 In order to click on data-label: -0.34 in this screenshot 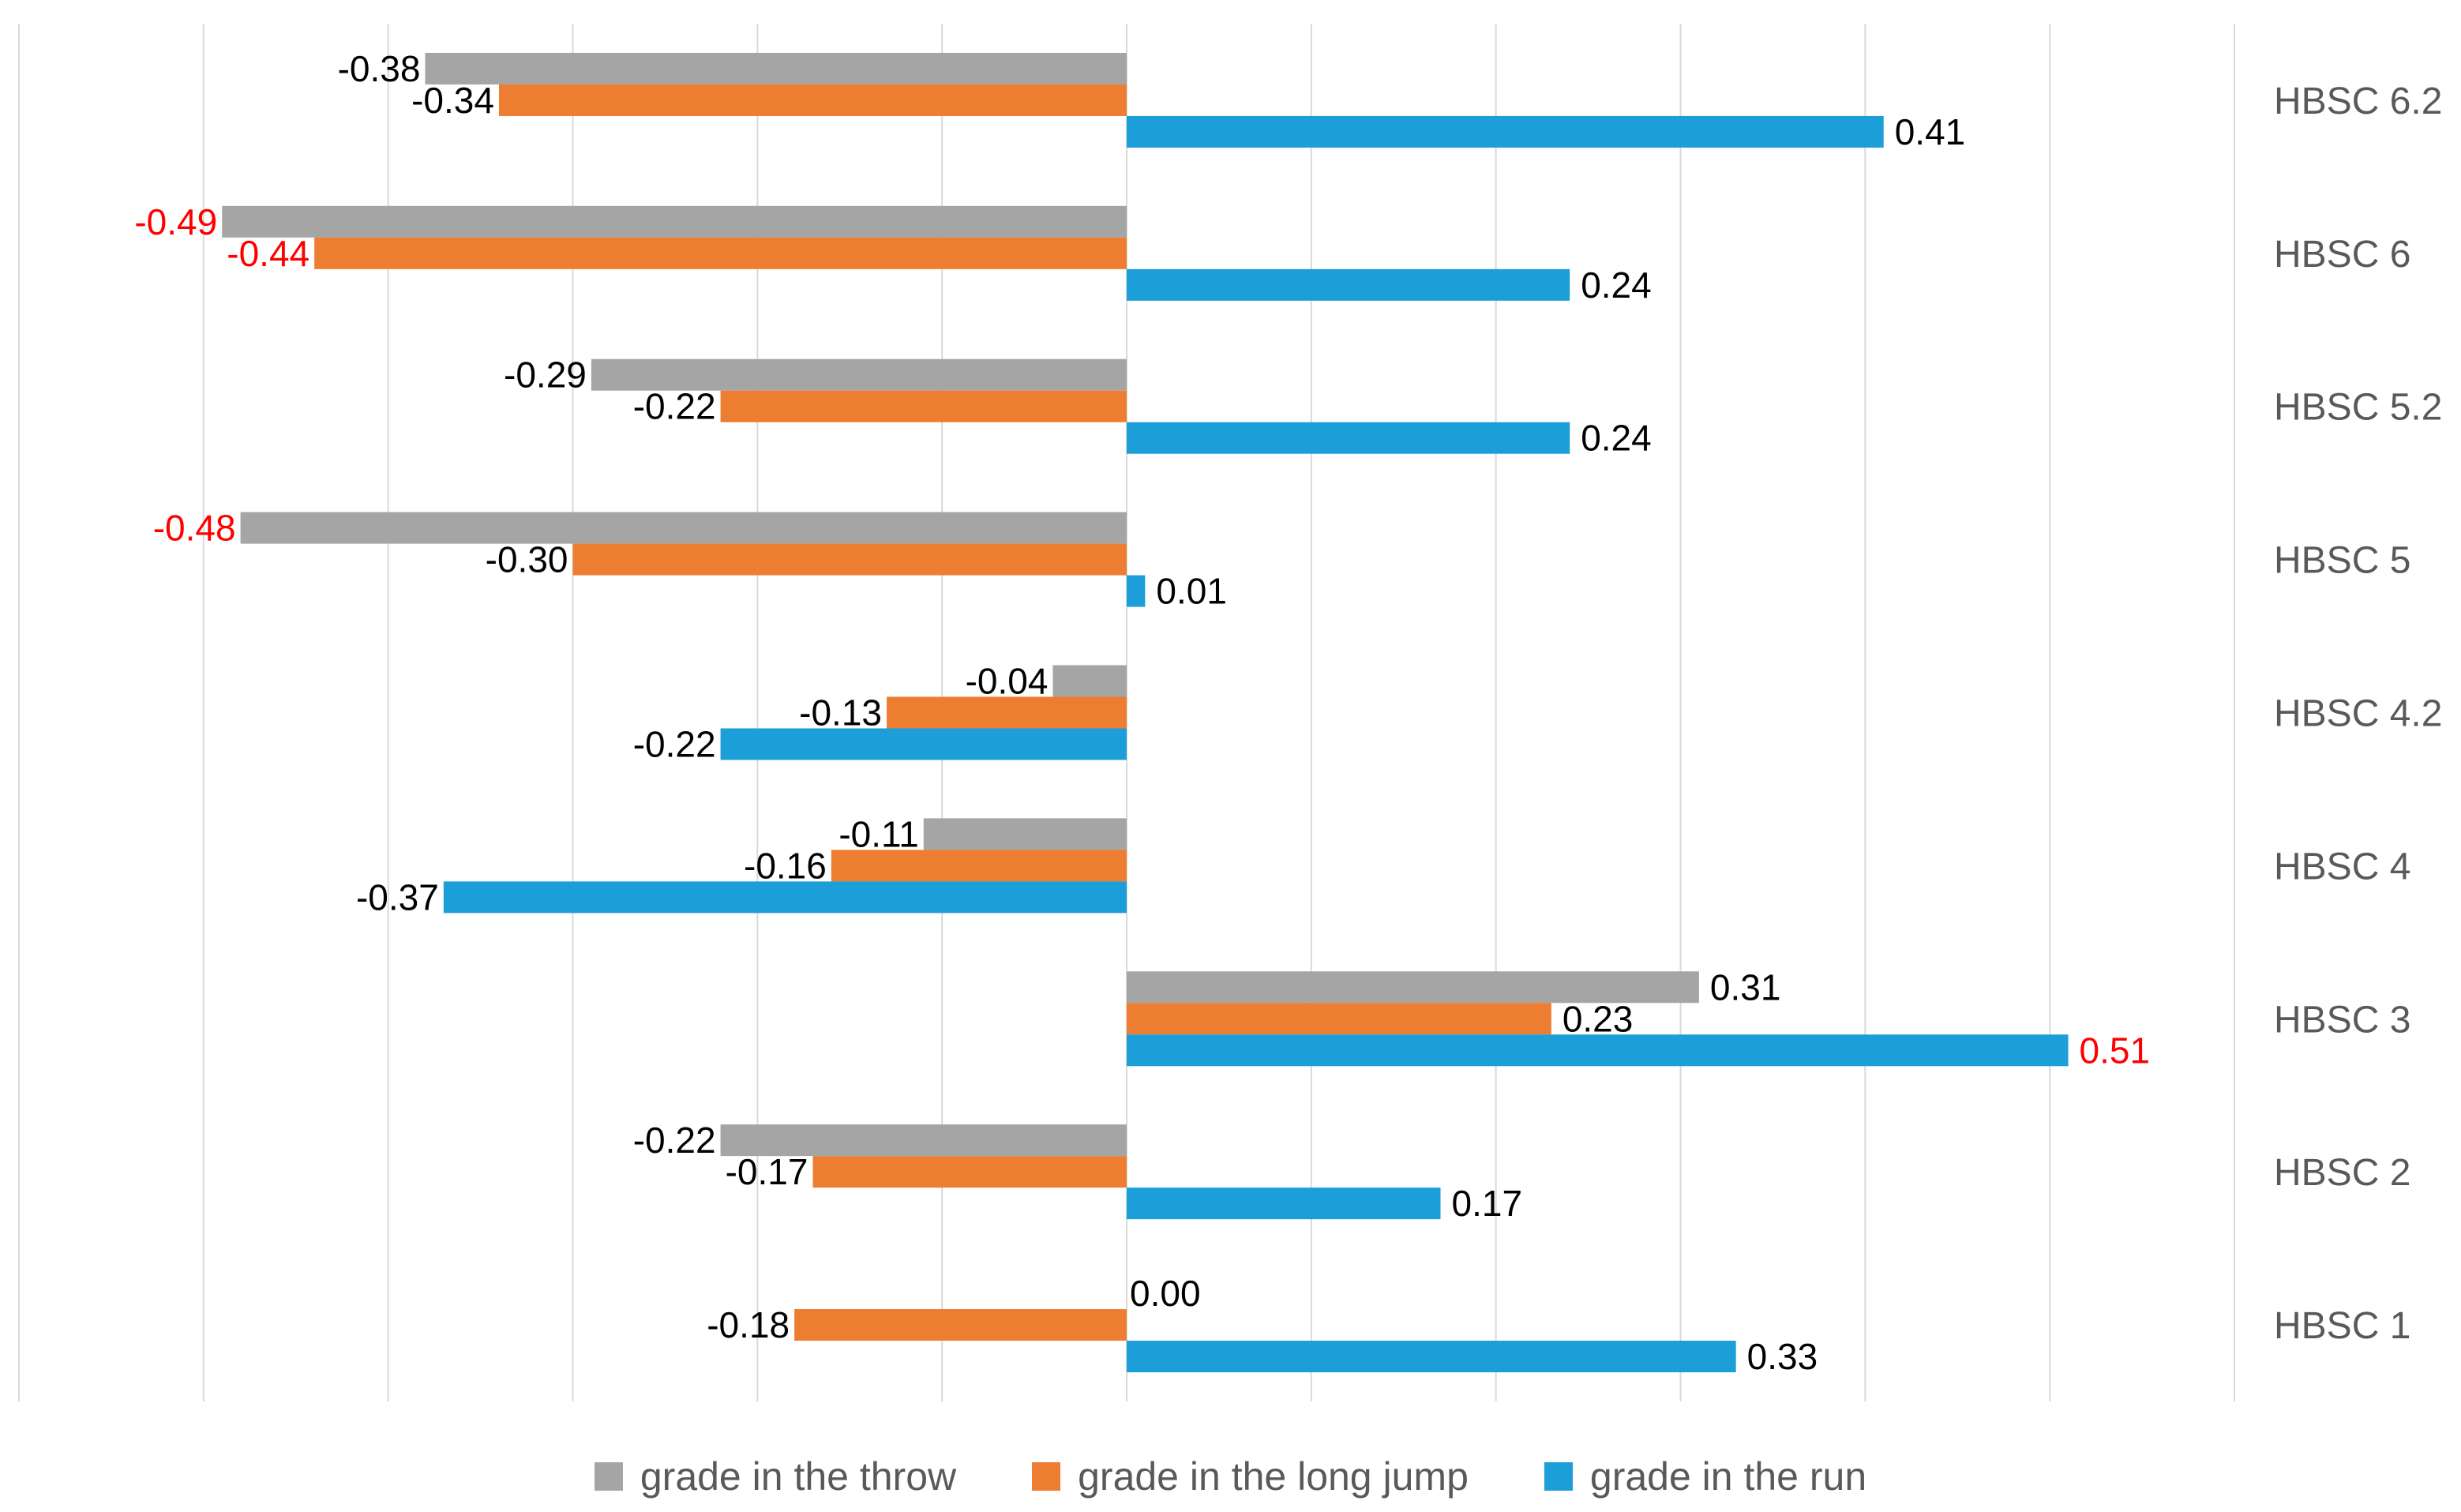, I will do `click(452, 100)`.